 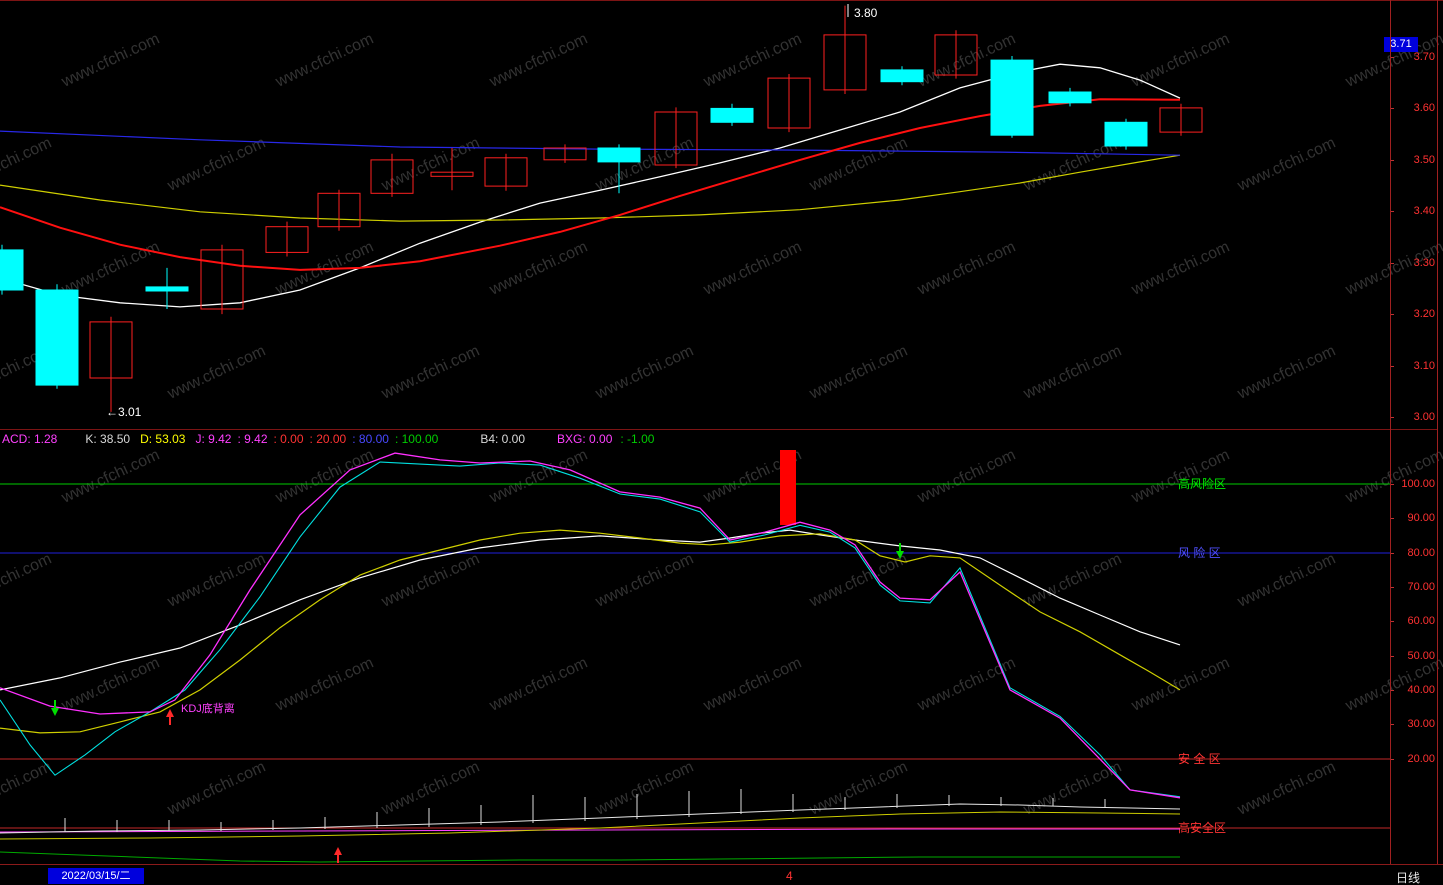 I want to click on indicator-value: : 9.42, so click(x=252, y=439).